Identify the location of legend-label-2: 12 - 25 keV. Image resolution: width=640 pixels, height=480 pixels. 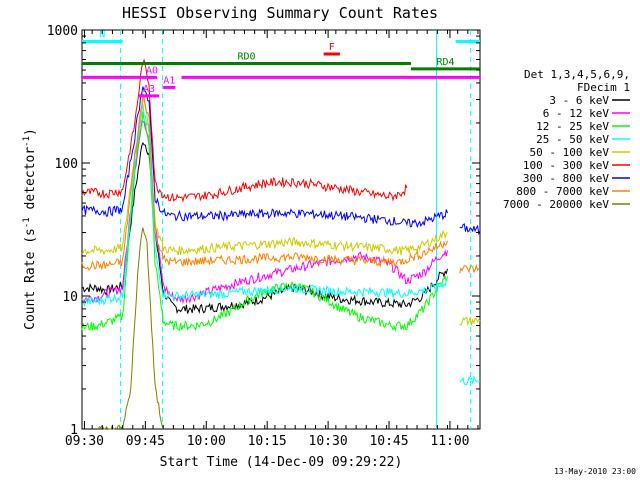
(572, 126).